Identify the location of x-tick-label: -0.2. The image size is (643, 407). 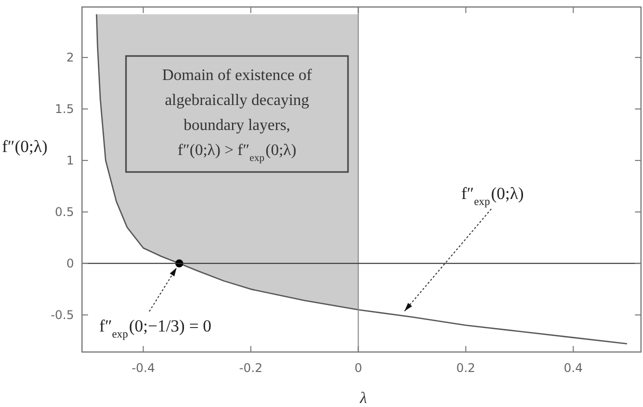
(250, 368).